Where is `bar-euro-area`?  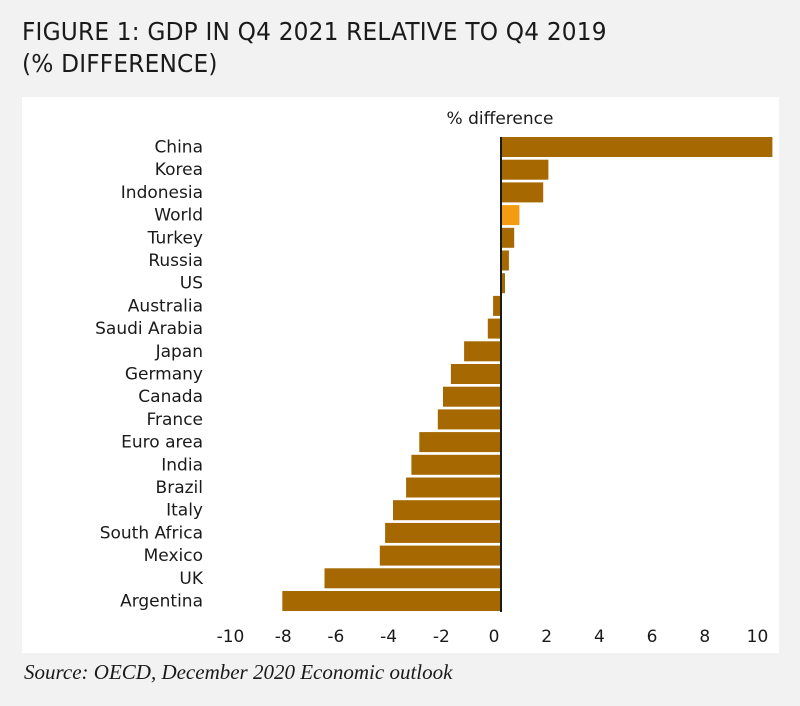 bar-euro-area is located at coordinates (460, 442).